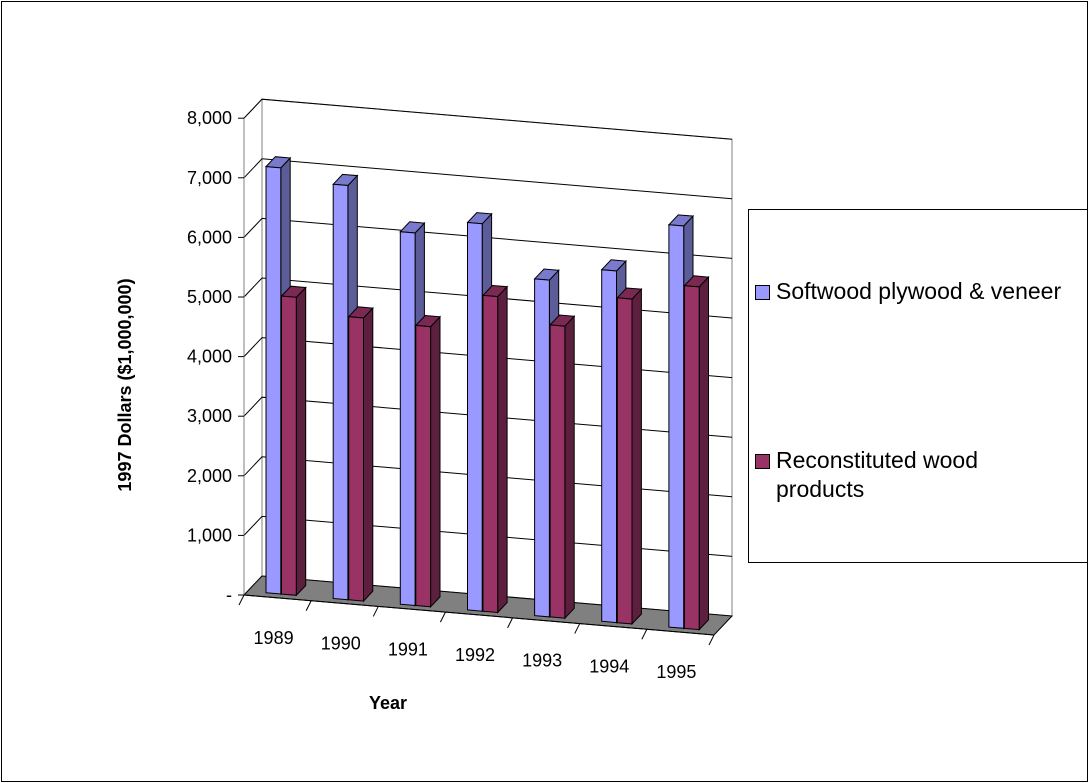  I want to click on x-tick-label: 1995, so click(676, 672).